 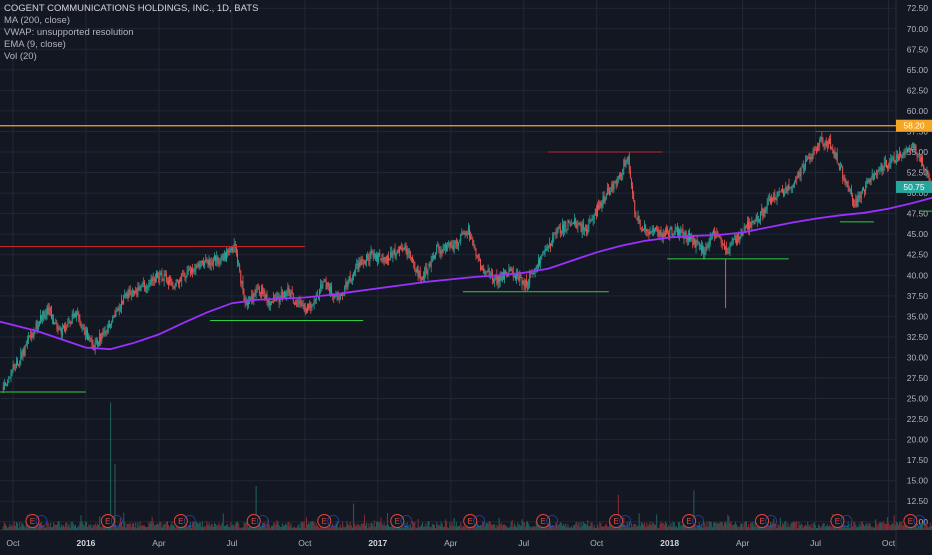 What do you see at coordinates (918, 296) in the screenshot?
I see `y-tick-label: 37.50` at bounding box center [918, 296].